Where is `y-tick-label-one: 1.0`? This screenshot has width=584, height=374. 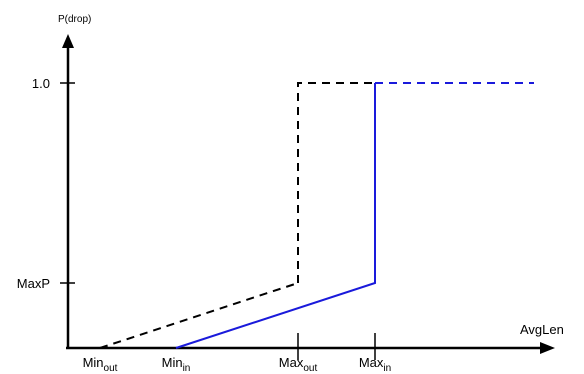
y-tick-label-one: 1.0 is located at coordinates (41, 83).